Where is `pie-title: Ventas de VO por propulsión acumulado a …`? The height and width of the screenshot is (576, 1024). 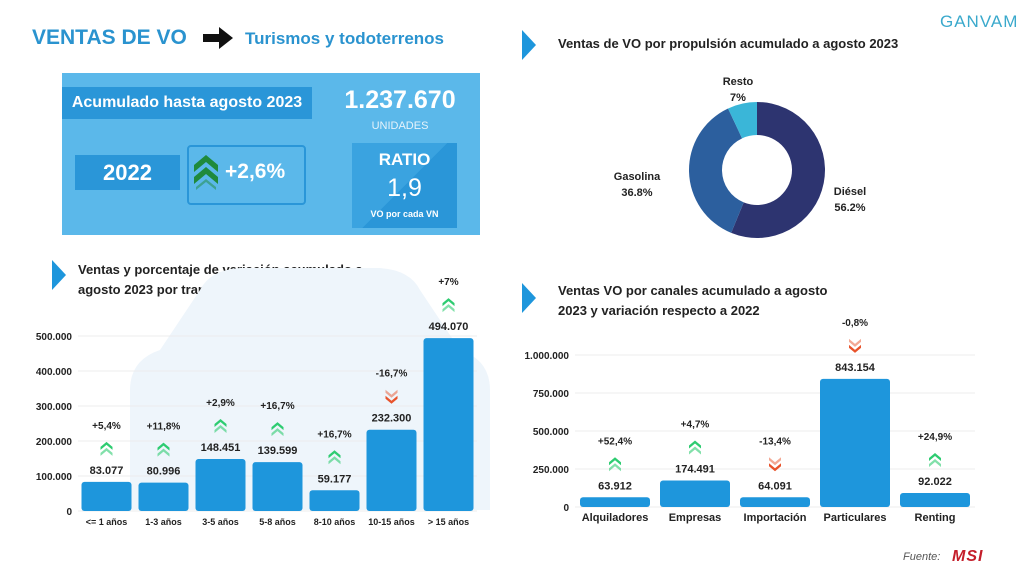 pie-title: Ventas de VO por propulsión acumulado a … is located at coordinates (728, 43).